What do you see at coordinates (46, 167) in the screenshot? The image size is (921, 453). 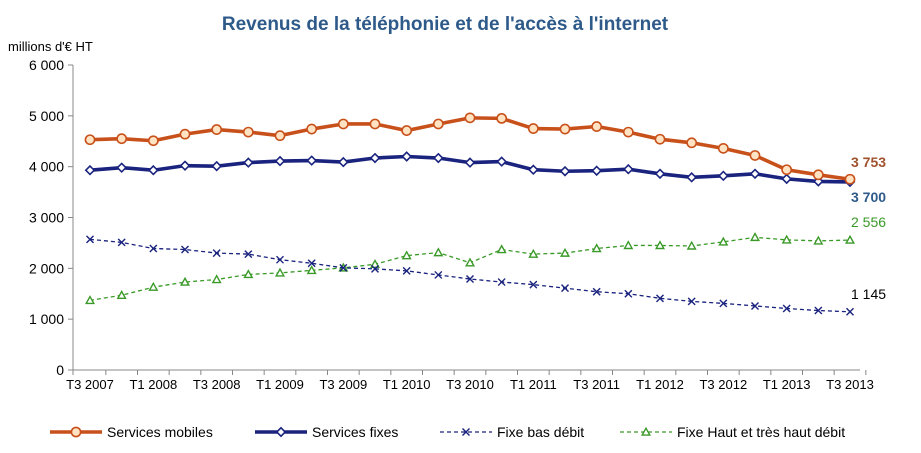 I see `y-tick-label: 4 000` at bounding box center [46, 167].